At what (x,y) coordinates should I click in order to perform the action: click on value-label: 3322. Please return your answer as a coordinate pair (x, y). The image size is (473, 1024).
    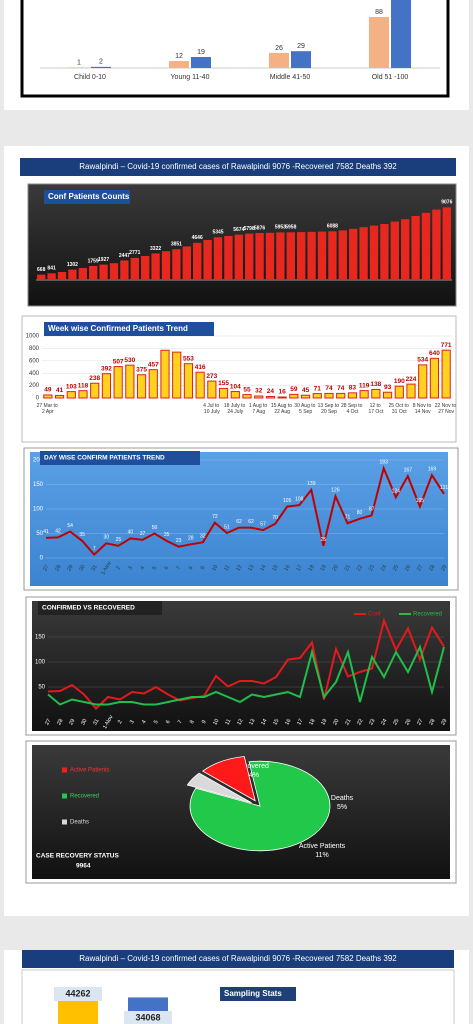
    Looking at the image, I should click on (155, 249).